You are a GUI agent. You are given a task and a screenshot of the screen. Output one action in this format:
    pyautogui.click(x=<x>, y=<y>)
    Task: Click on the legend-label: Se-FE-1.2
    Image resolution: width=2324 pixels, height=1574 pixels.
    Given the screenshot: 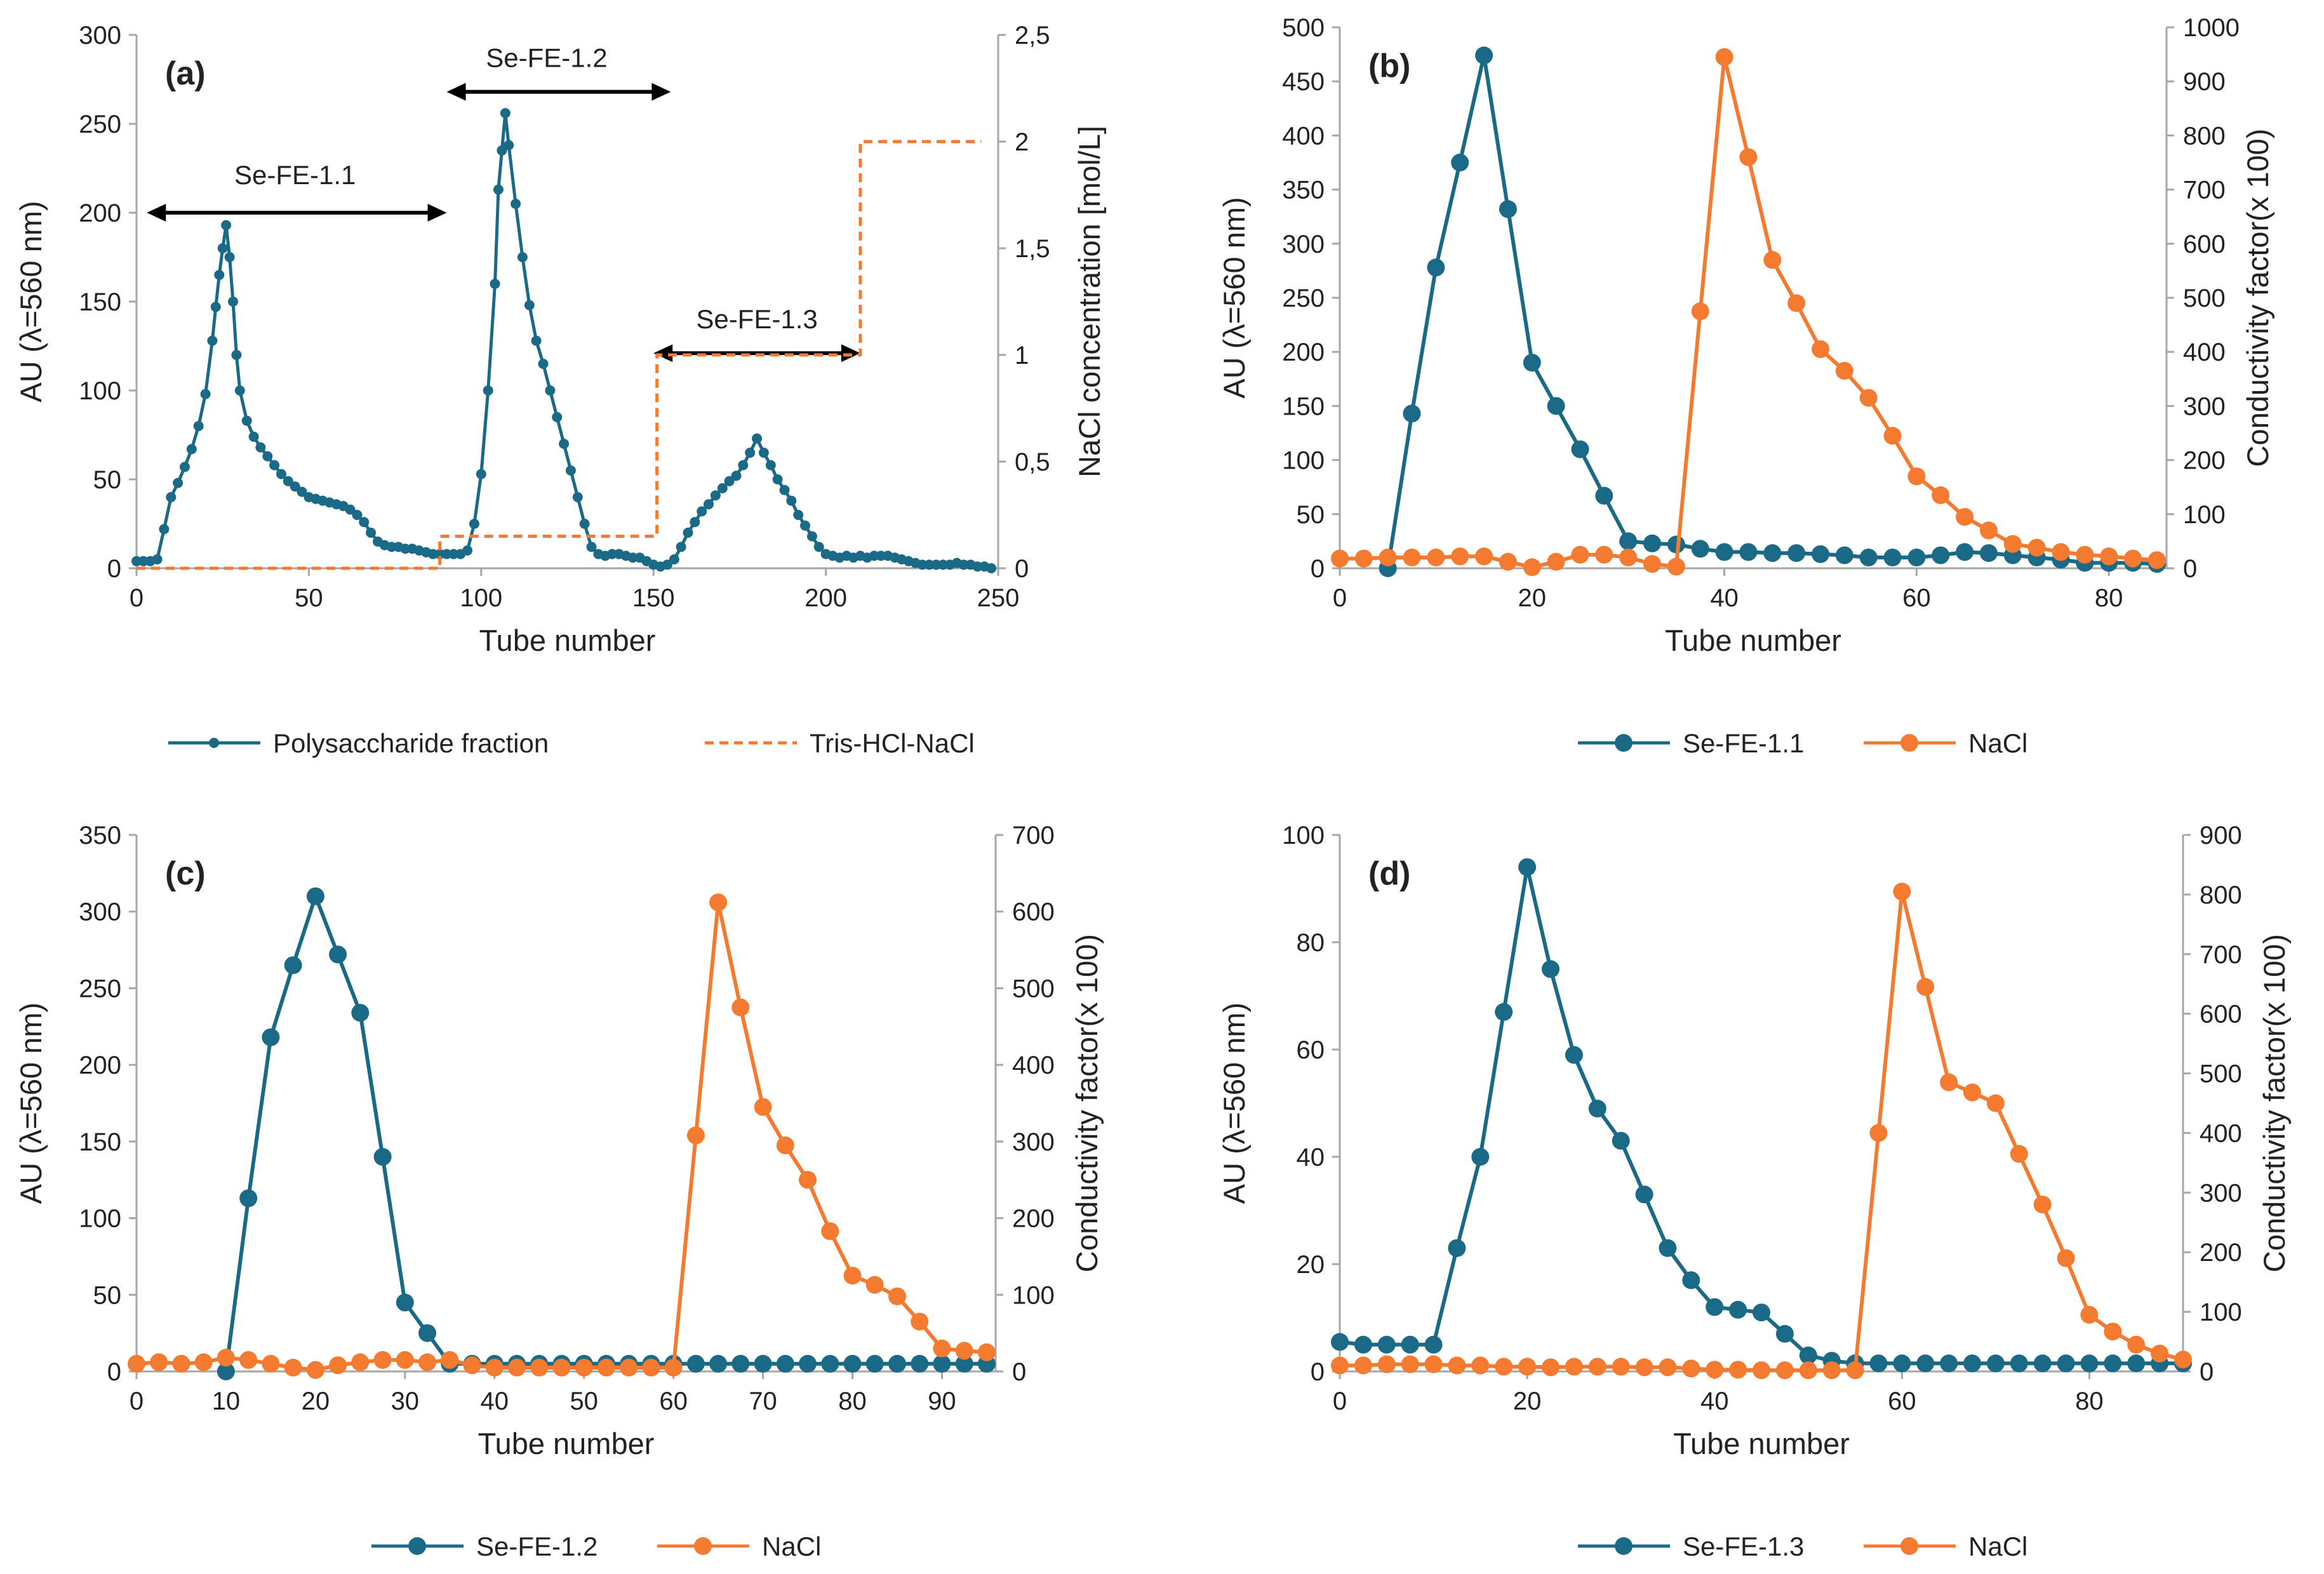 What is the action you would take?
    pyautogui.click(x=537, y=1546)
    